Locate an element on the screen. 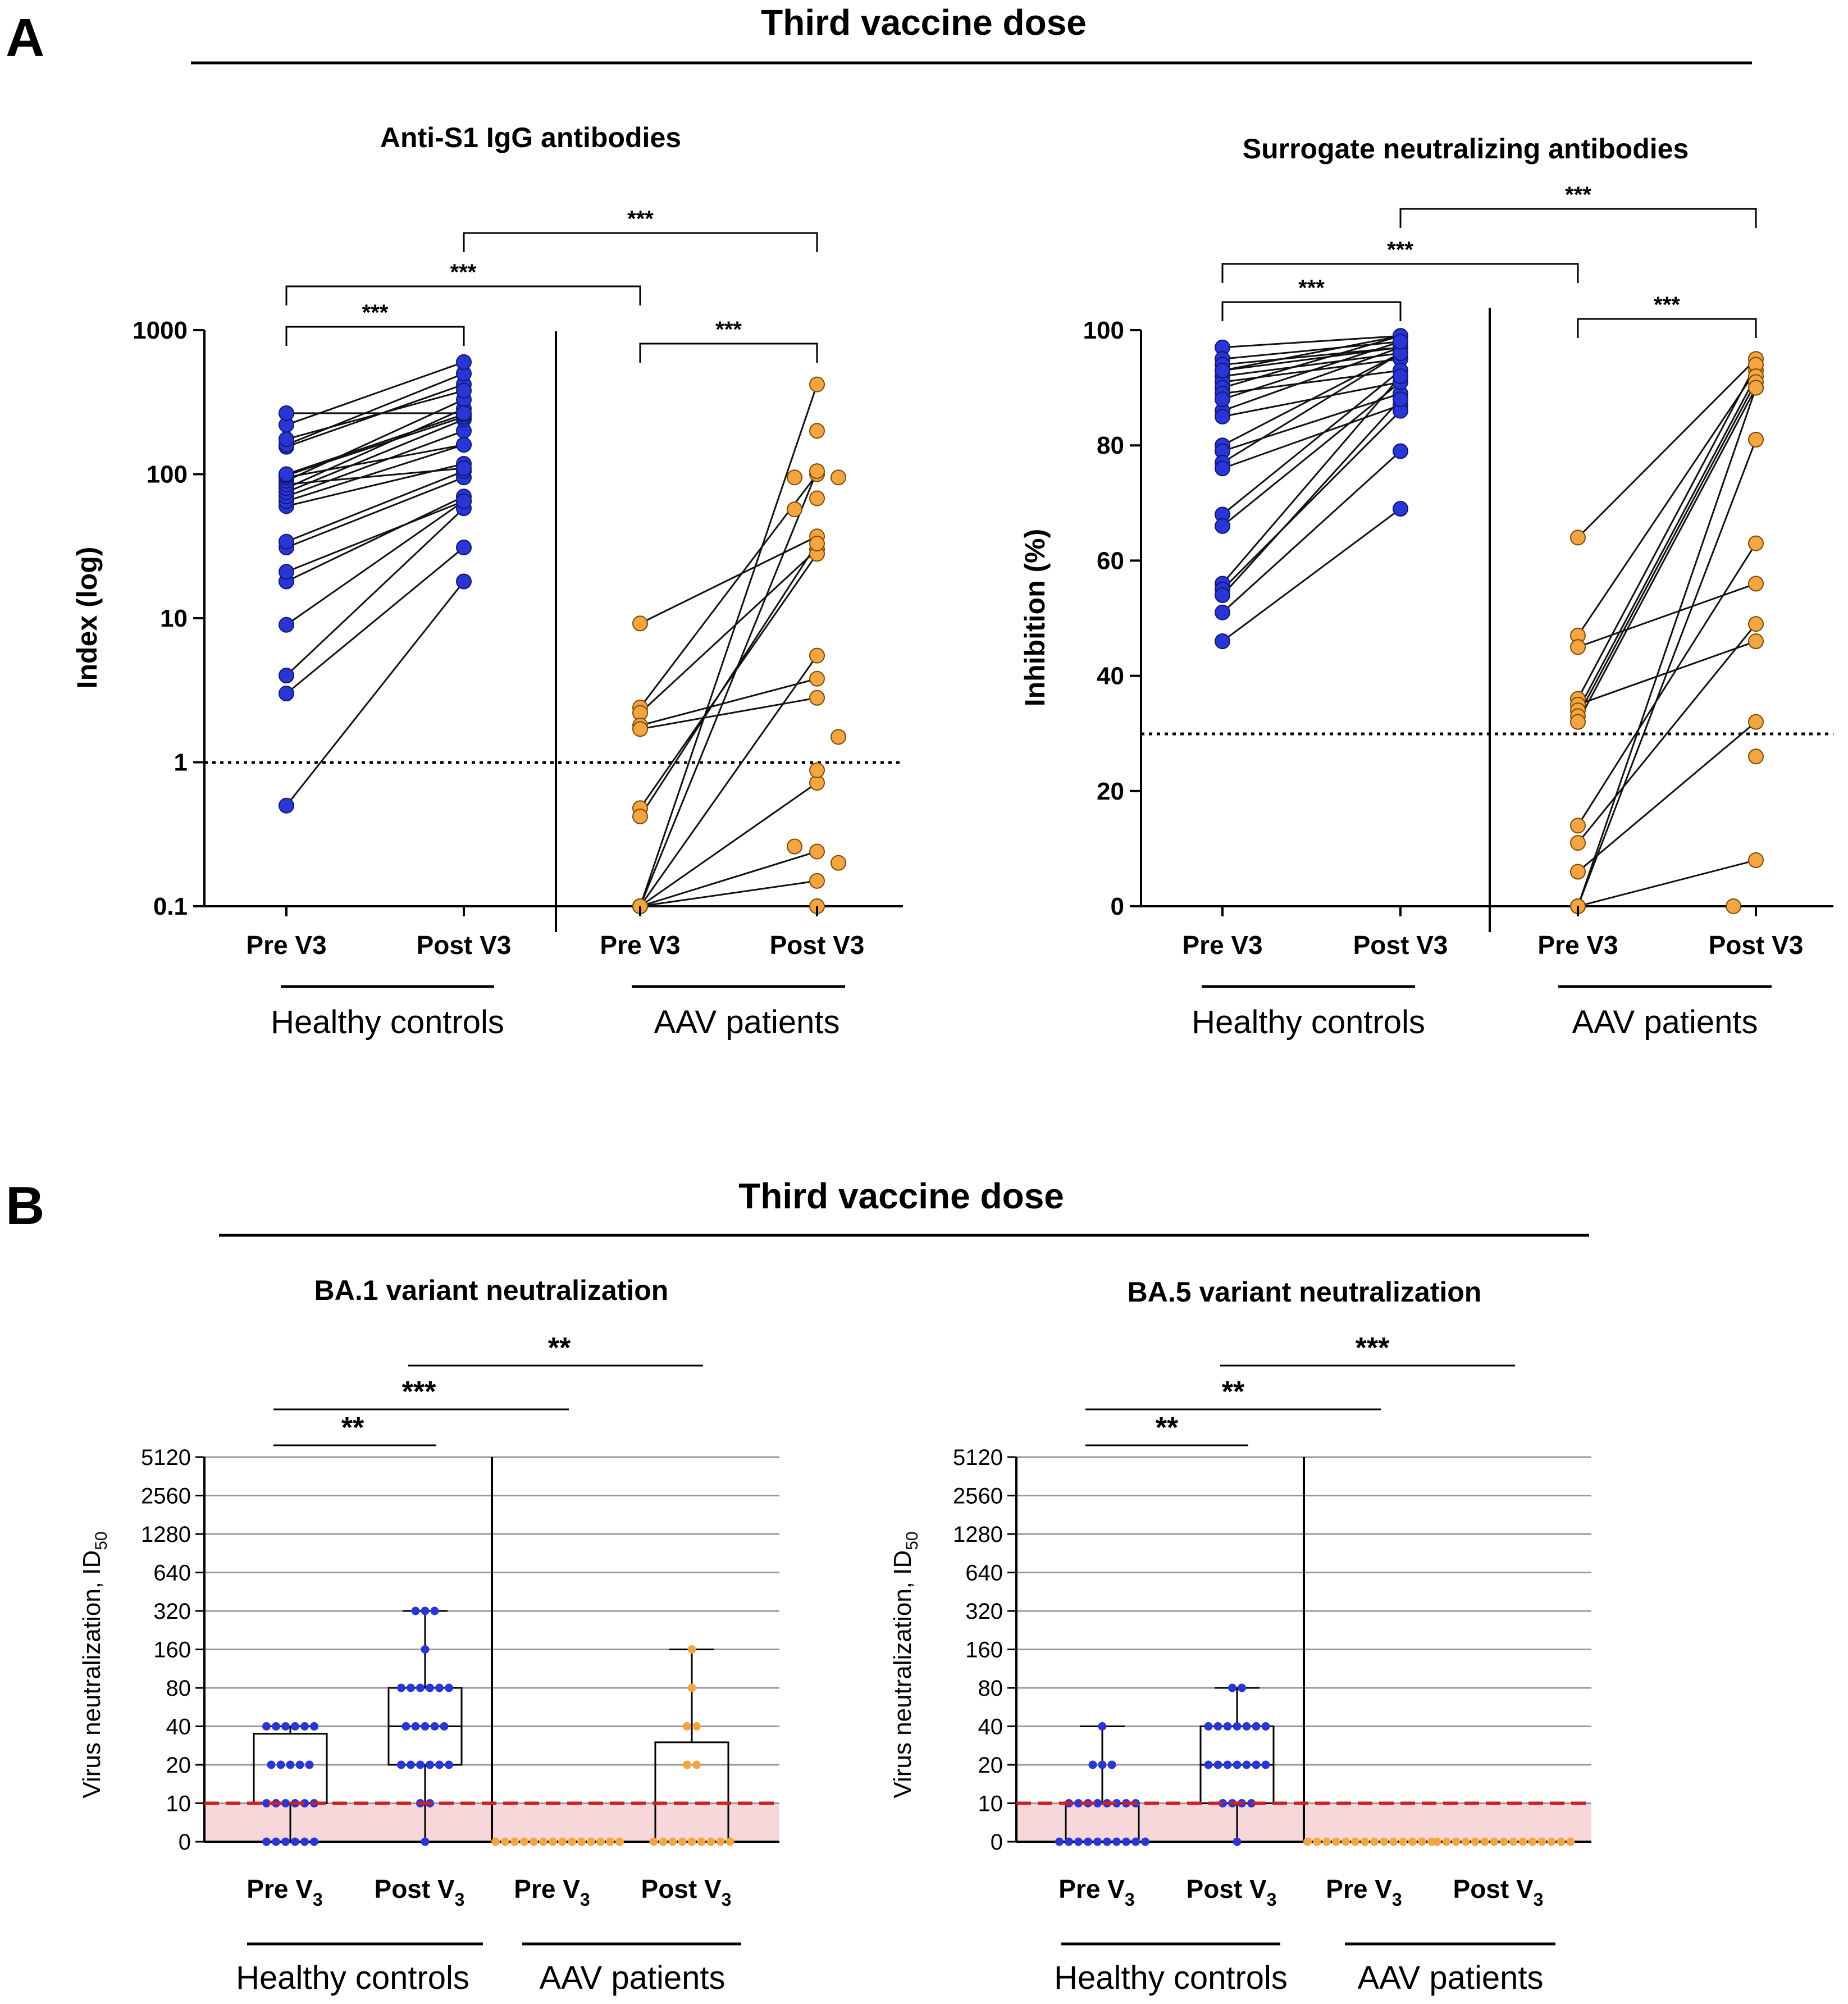 The width and height of the screenshot is (1848, 2004). chart-b2-ylabel-main: Virus neutralization, ID is located at coordinates (902, 1674).